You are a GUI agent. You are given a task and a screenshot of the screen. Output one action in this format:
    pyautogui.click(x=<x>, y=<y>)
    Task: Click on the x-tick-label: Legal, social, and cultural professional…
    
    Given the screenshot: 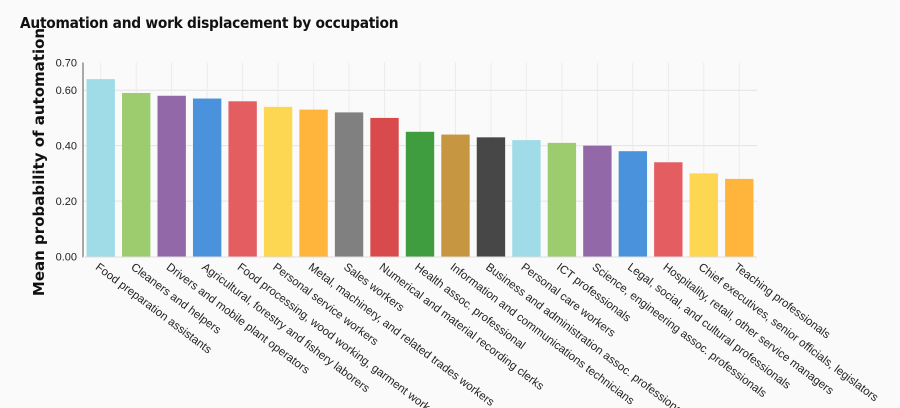 What is the action you would take?
    pyautogui.click(x=709, y=326)
    